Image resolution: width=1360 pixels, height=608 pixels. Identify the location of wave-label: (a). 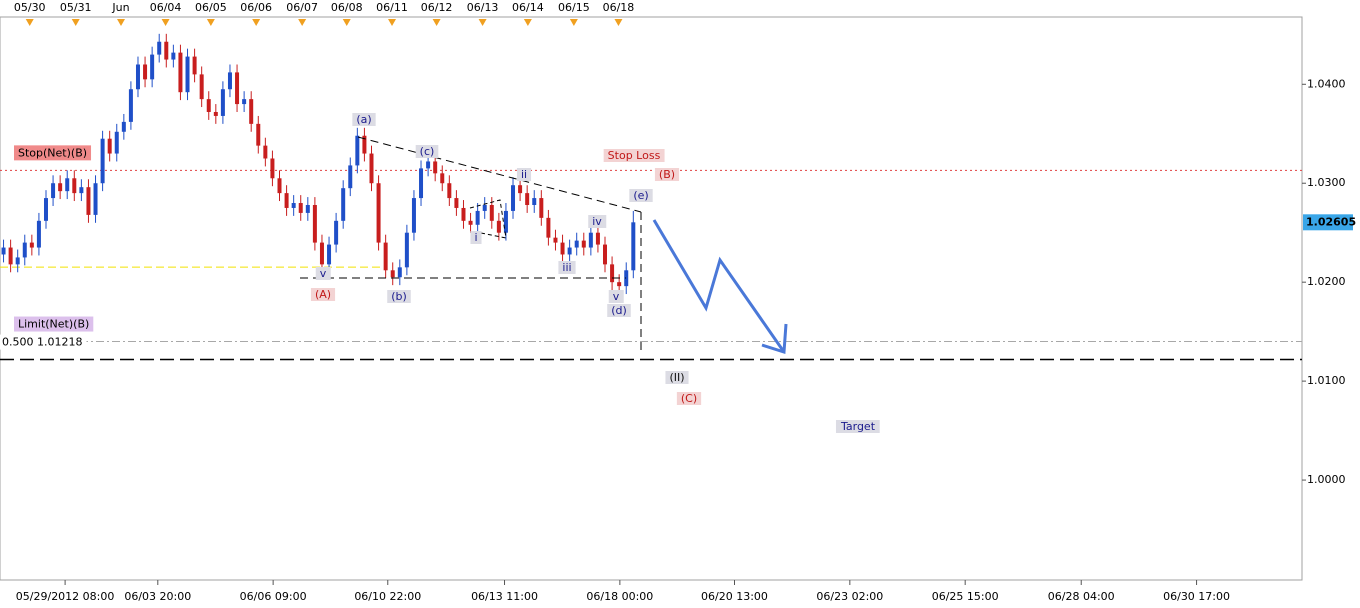
(363, 119).